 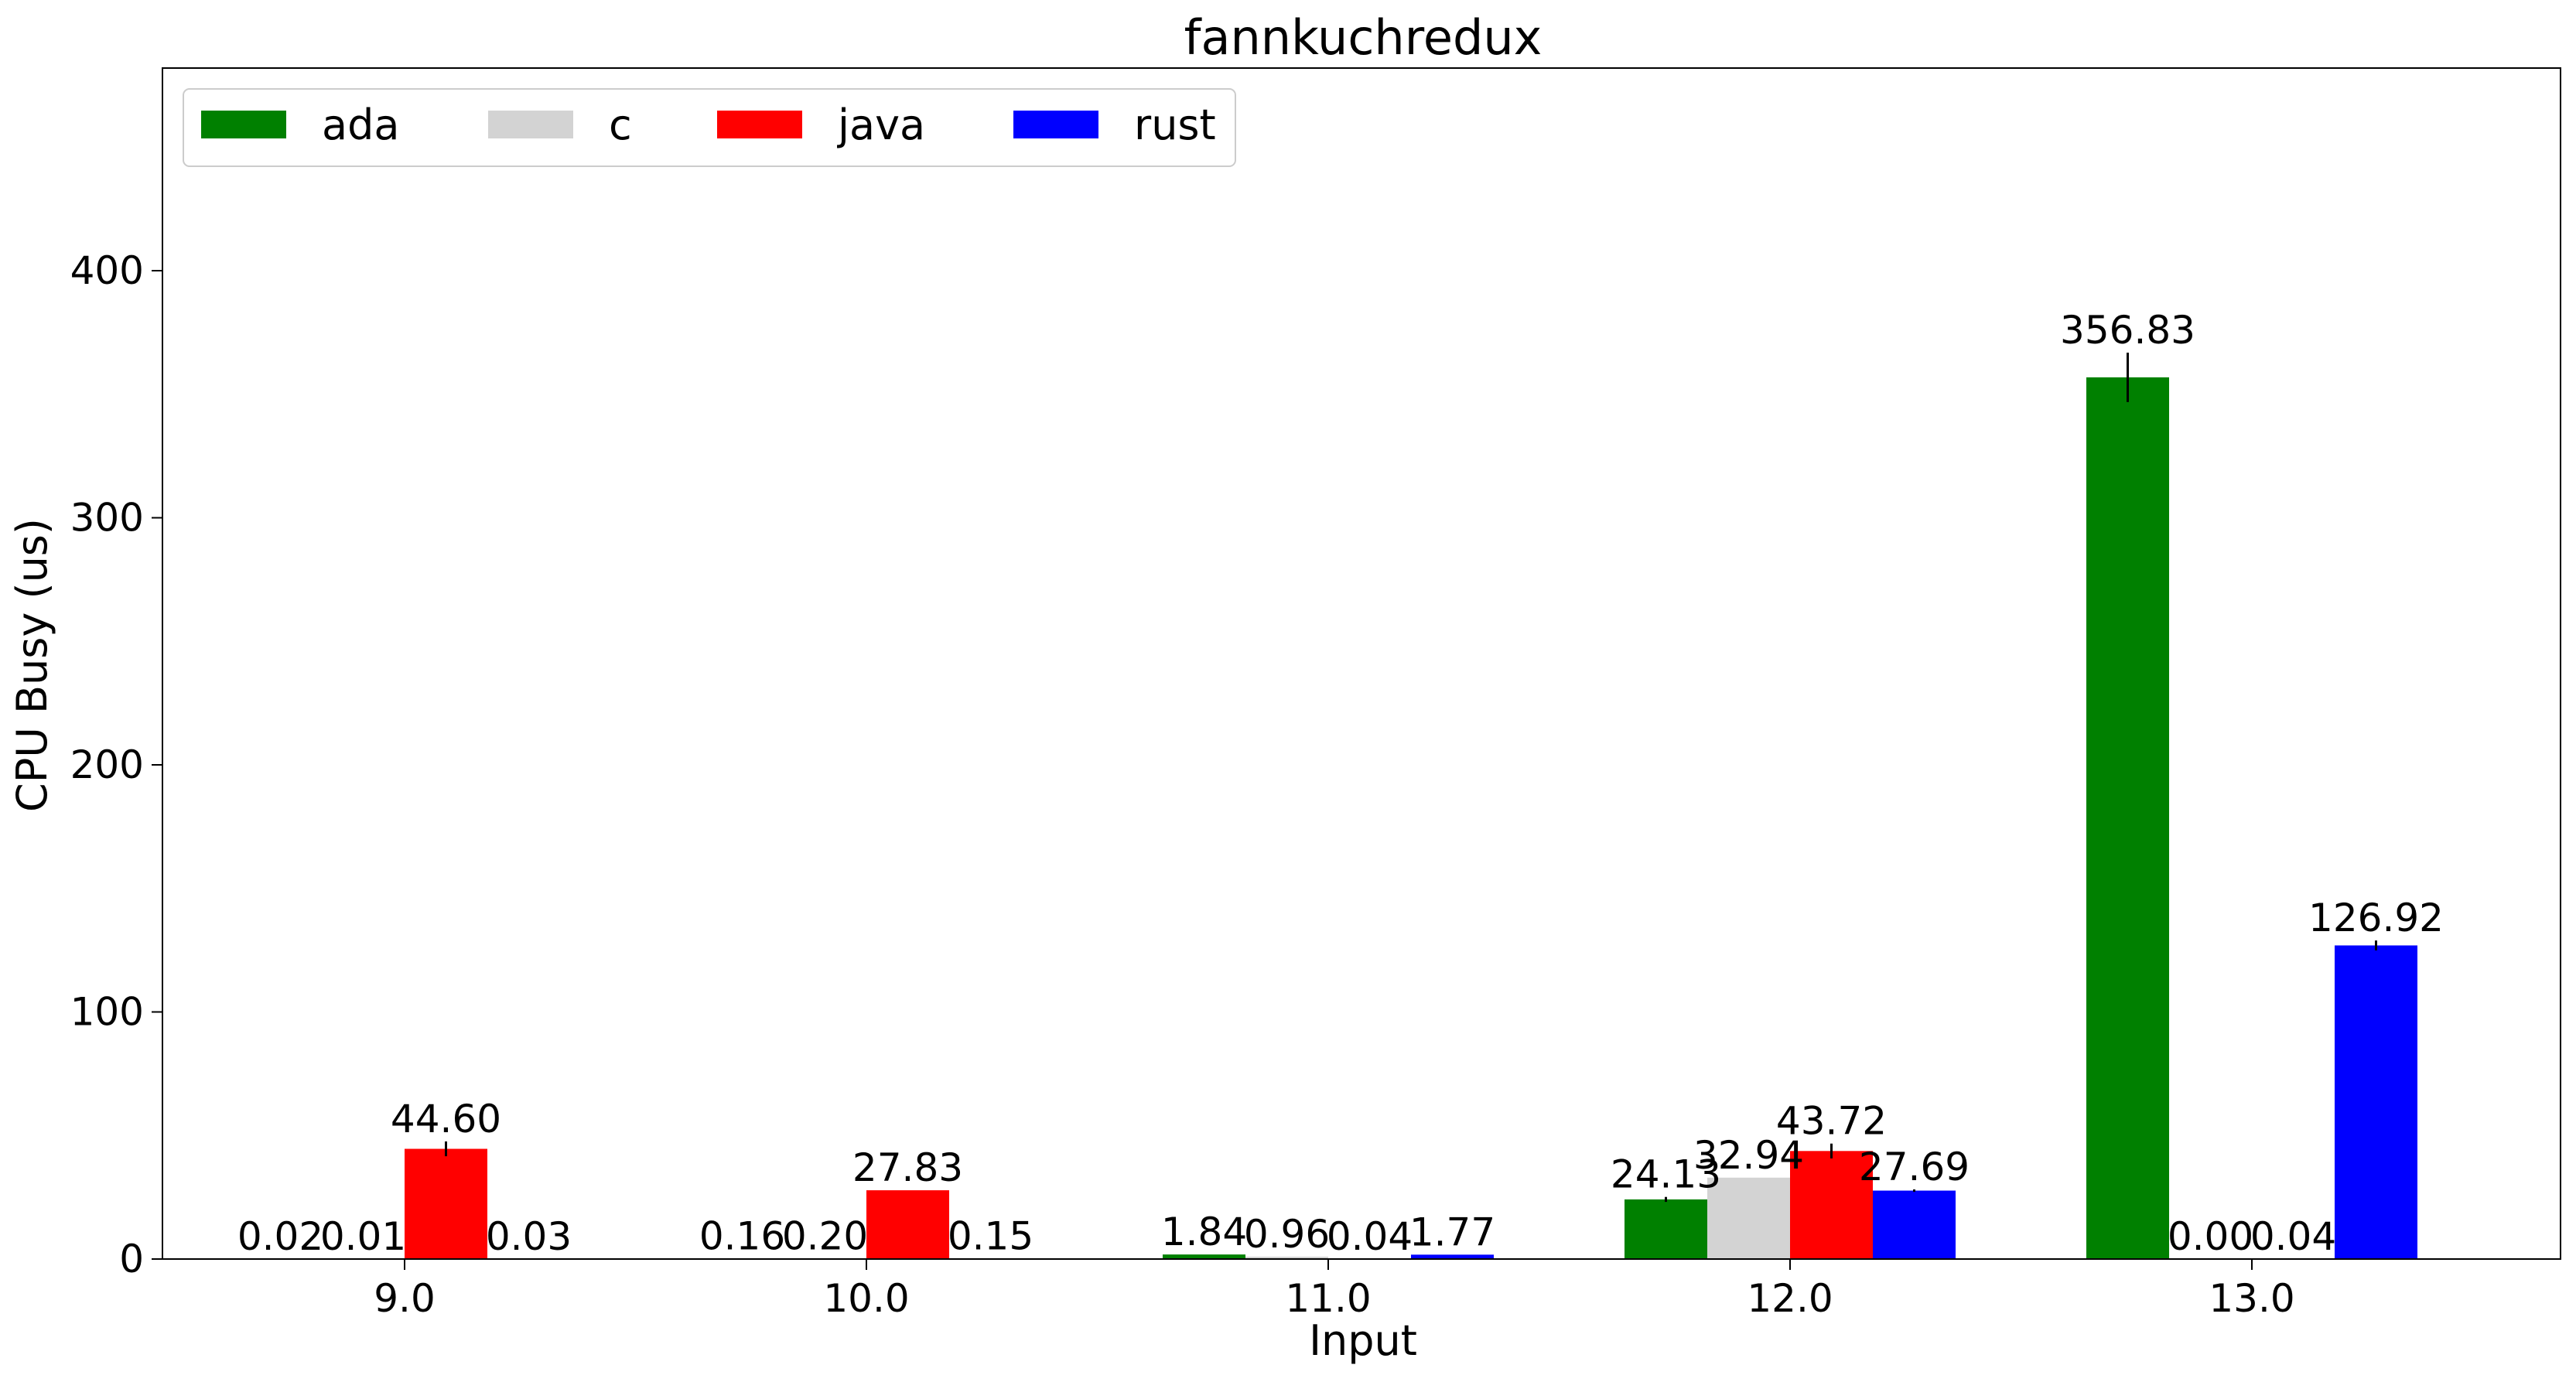 What do you see at coordinates (1175, 125) in the screenshot?
I see `legend-label-rust: rust` at bounding box center [1175, 125].